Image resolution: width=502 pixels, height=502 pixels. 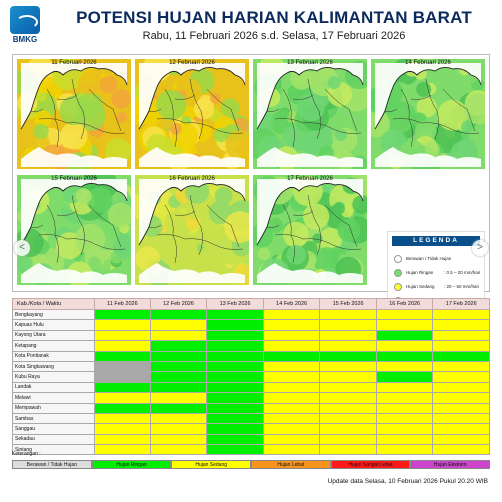 I want to click on keterangan-item: Hujan Sedang, so click(x=211, y=464).